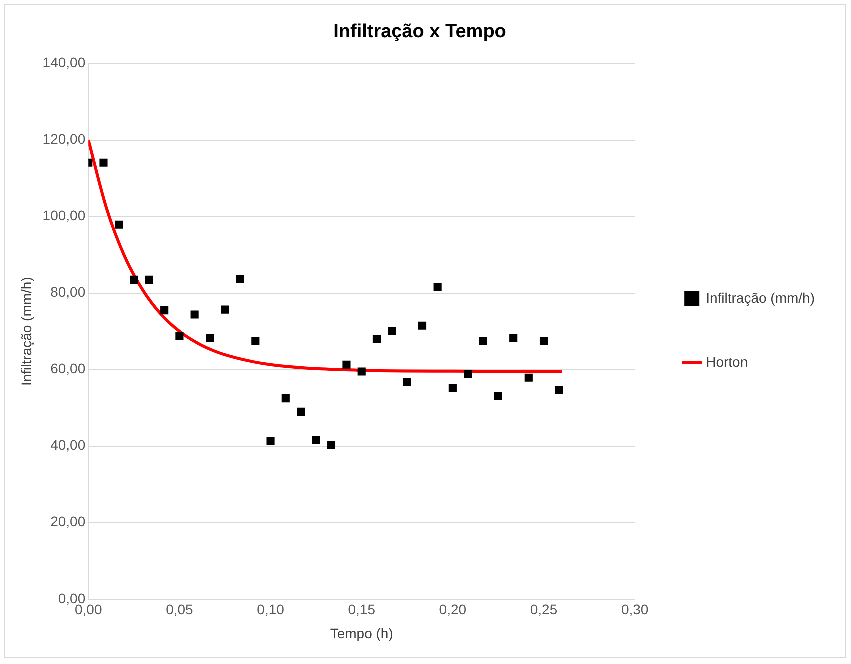 Image resolution: width=851 pixels, height=664 pixels. I want to click on x-tick-label: 0,20, so click(453, 610).